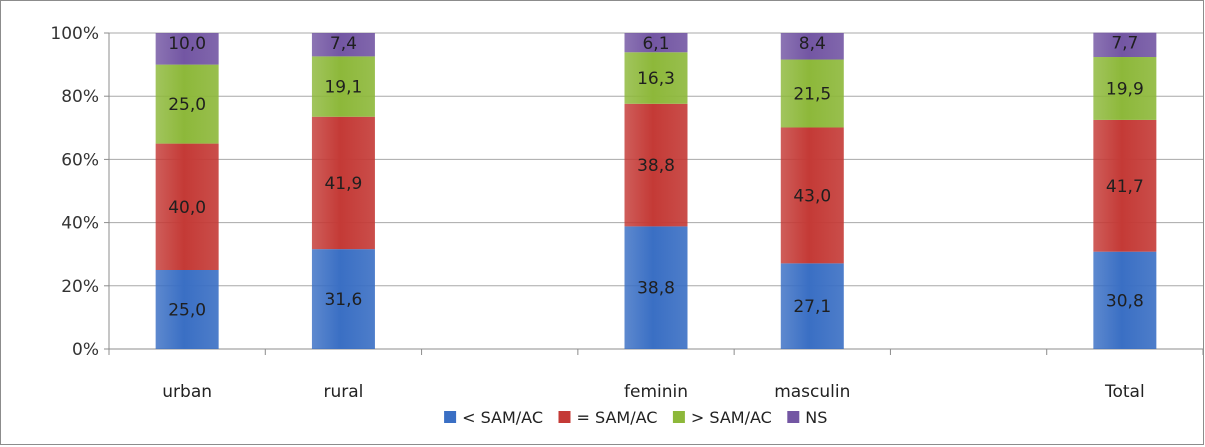 The width and height of the screenshot is (1205, 447). I want to click on data-label: 8,4, so click(812, 44).